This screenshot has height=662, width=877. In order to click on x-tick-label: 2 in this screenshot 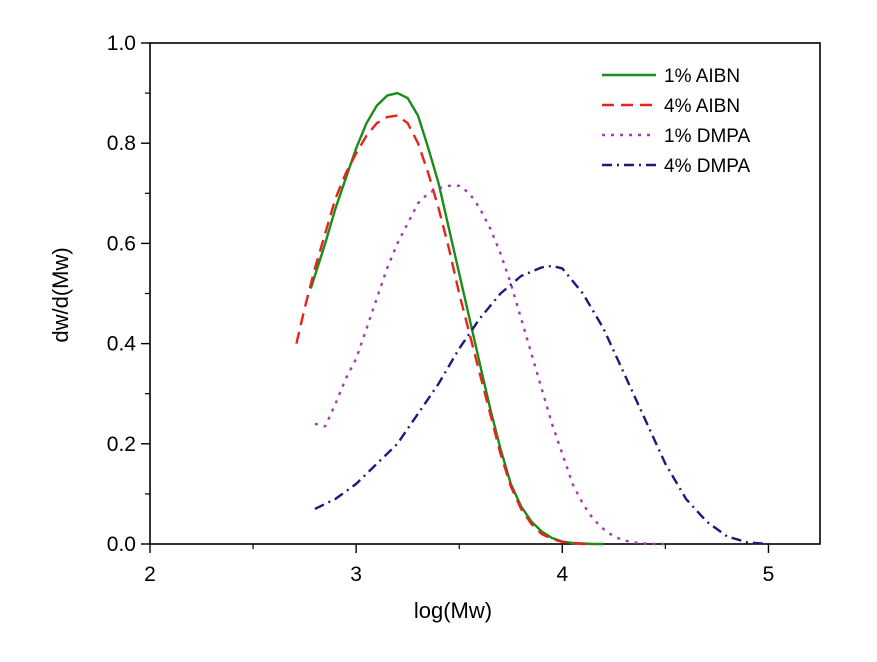, I will do `click(150, 574)`.